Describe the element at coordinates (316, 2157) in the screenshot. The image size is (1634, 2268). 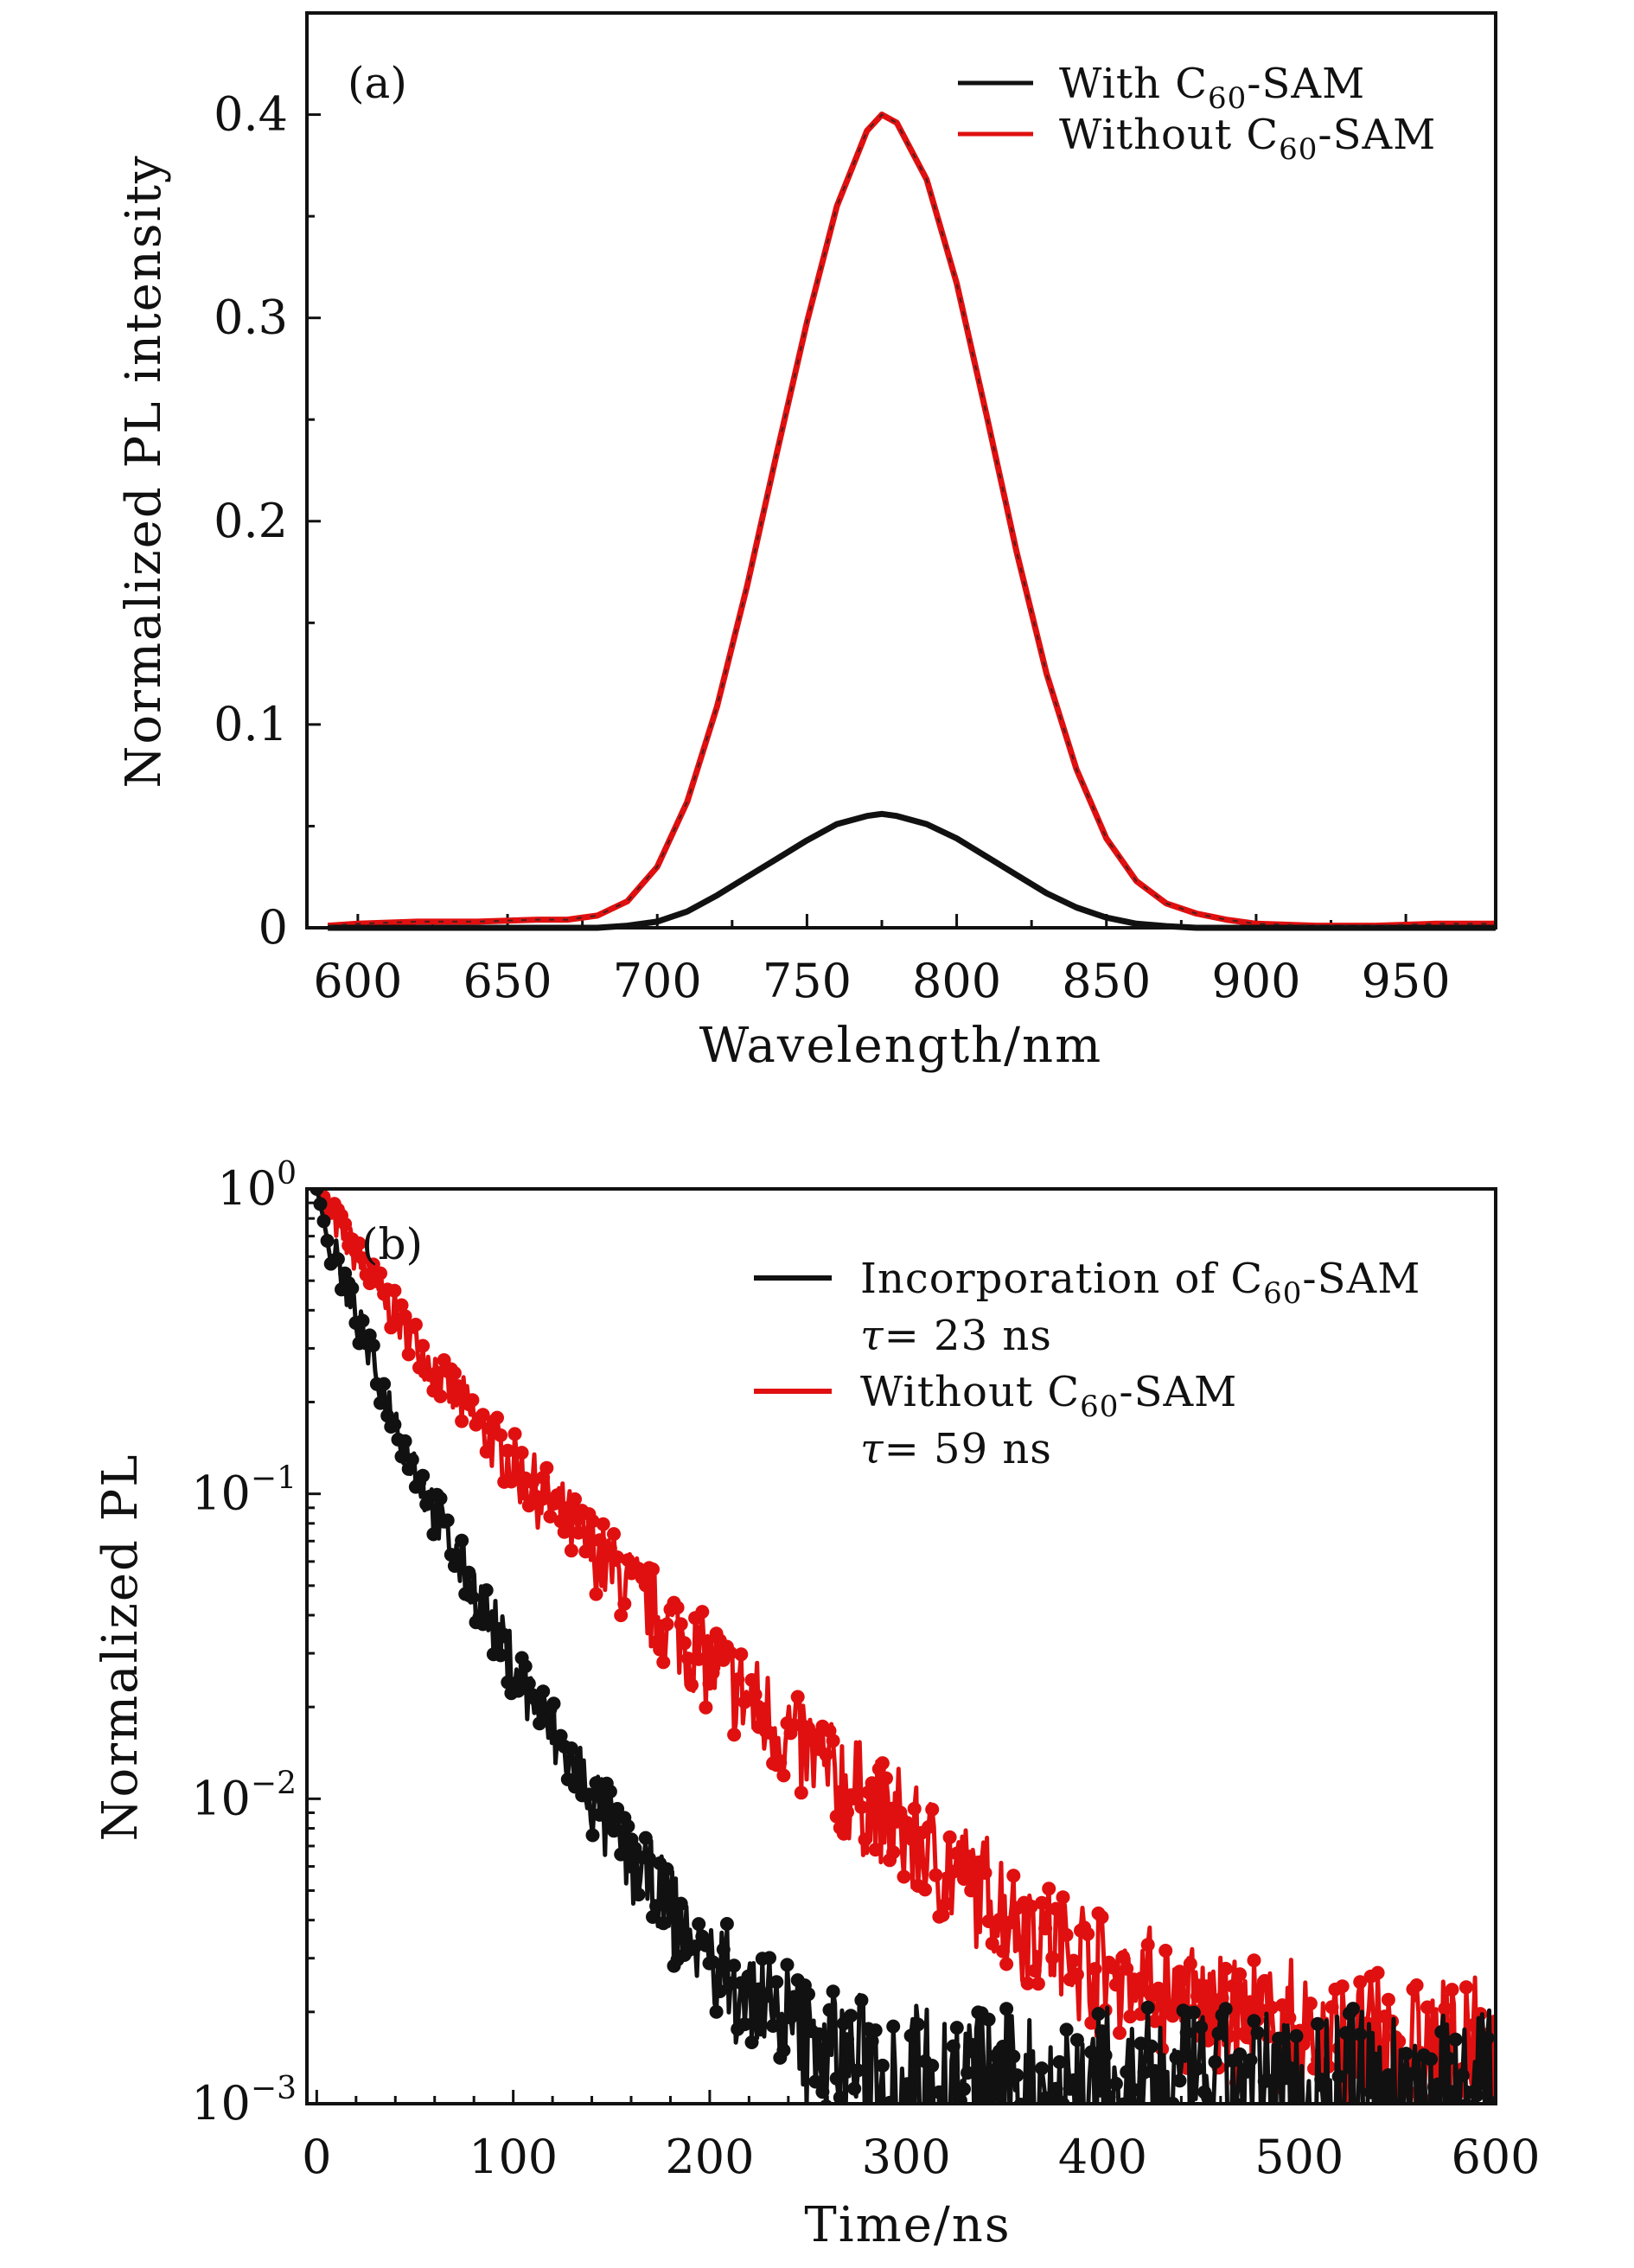
I see `panel-b-x-tick-label: 0` at that location.